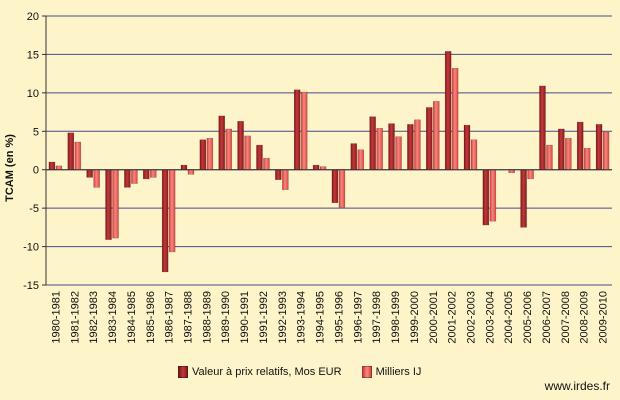  What do you see at coordinates (132, 317) in the screenshot?
I see `x-tick-label: 1984-1985` at bounding box center [132, 317].